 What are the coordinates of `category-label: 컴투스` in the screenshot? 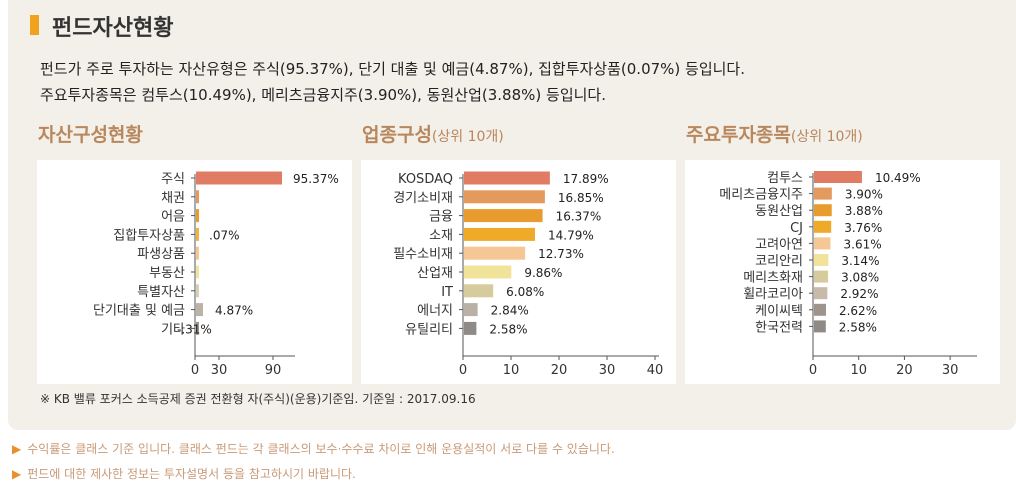 It's located at (785, 178).